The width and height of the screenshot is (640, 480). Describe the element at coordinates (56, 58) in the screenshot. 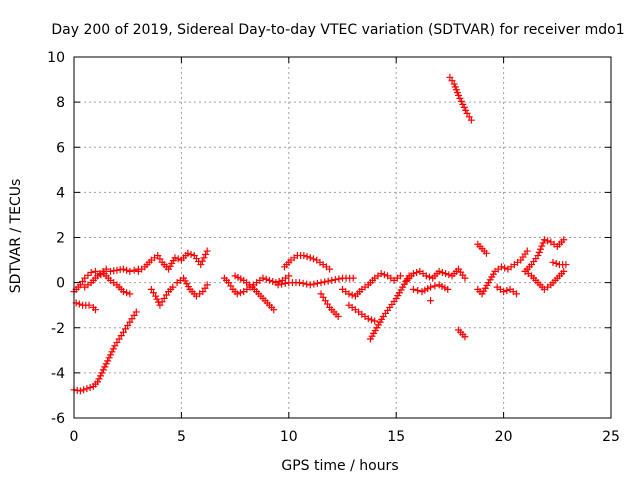

I see `y-tick-label: 10` at that location.